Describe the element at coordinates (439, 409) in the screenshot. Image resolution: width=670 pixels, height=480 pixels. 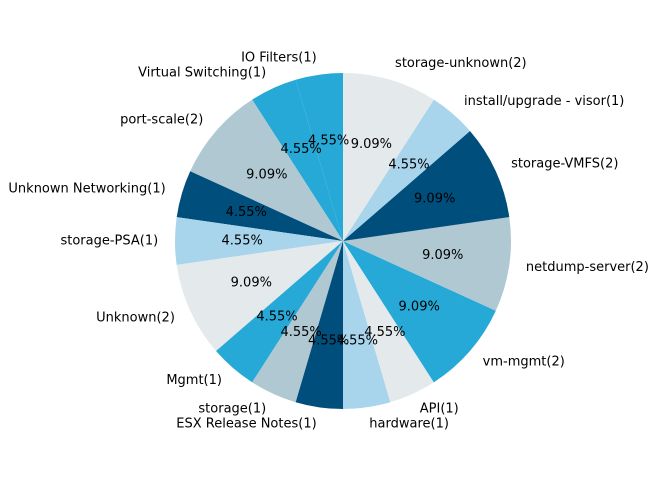
I see `slice-category-label: API(1)` at that location.